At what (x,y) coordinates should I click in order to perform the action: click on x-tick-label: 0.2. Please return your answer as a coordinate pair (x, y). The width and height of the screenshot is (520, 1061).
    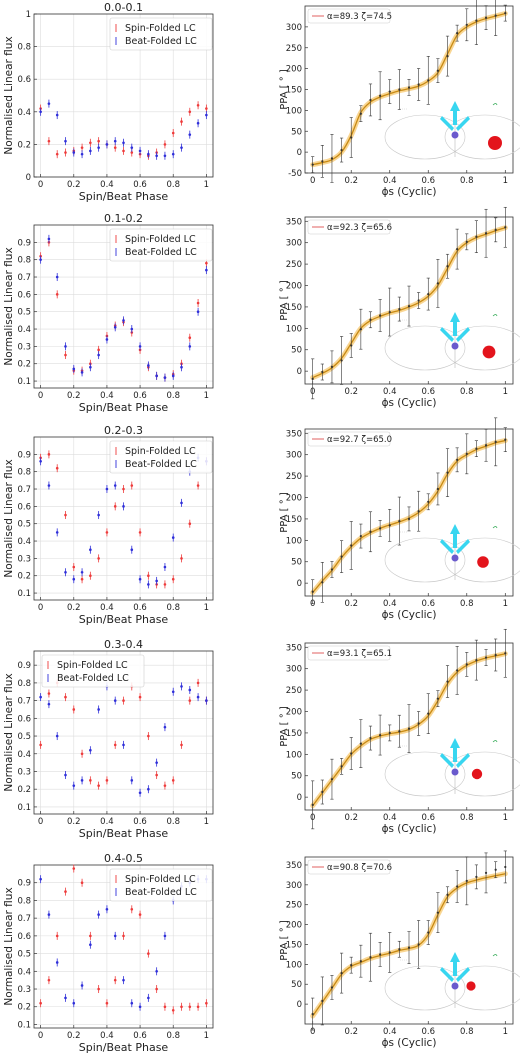
    Looking at the image, I should click on (351, 604).